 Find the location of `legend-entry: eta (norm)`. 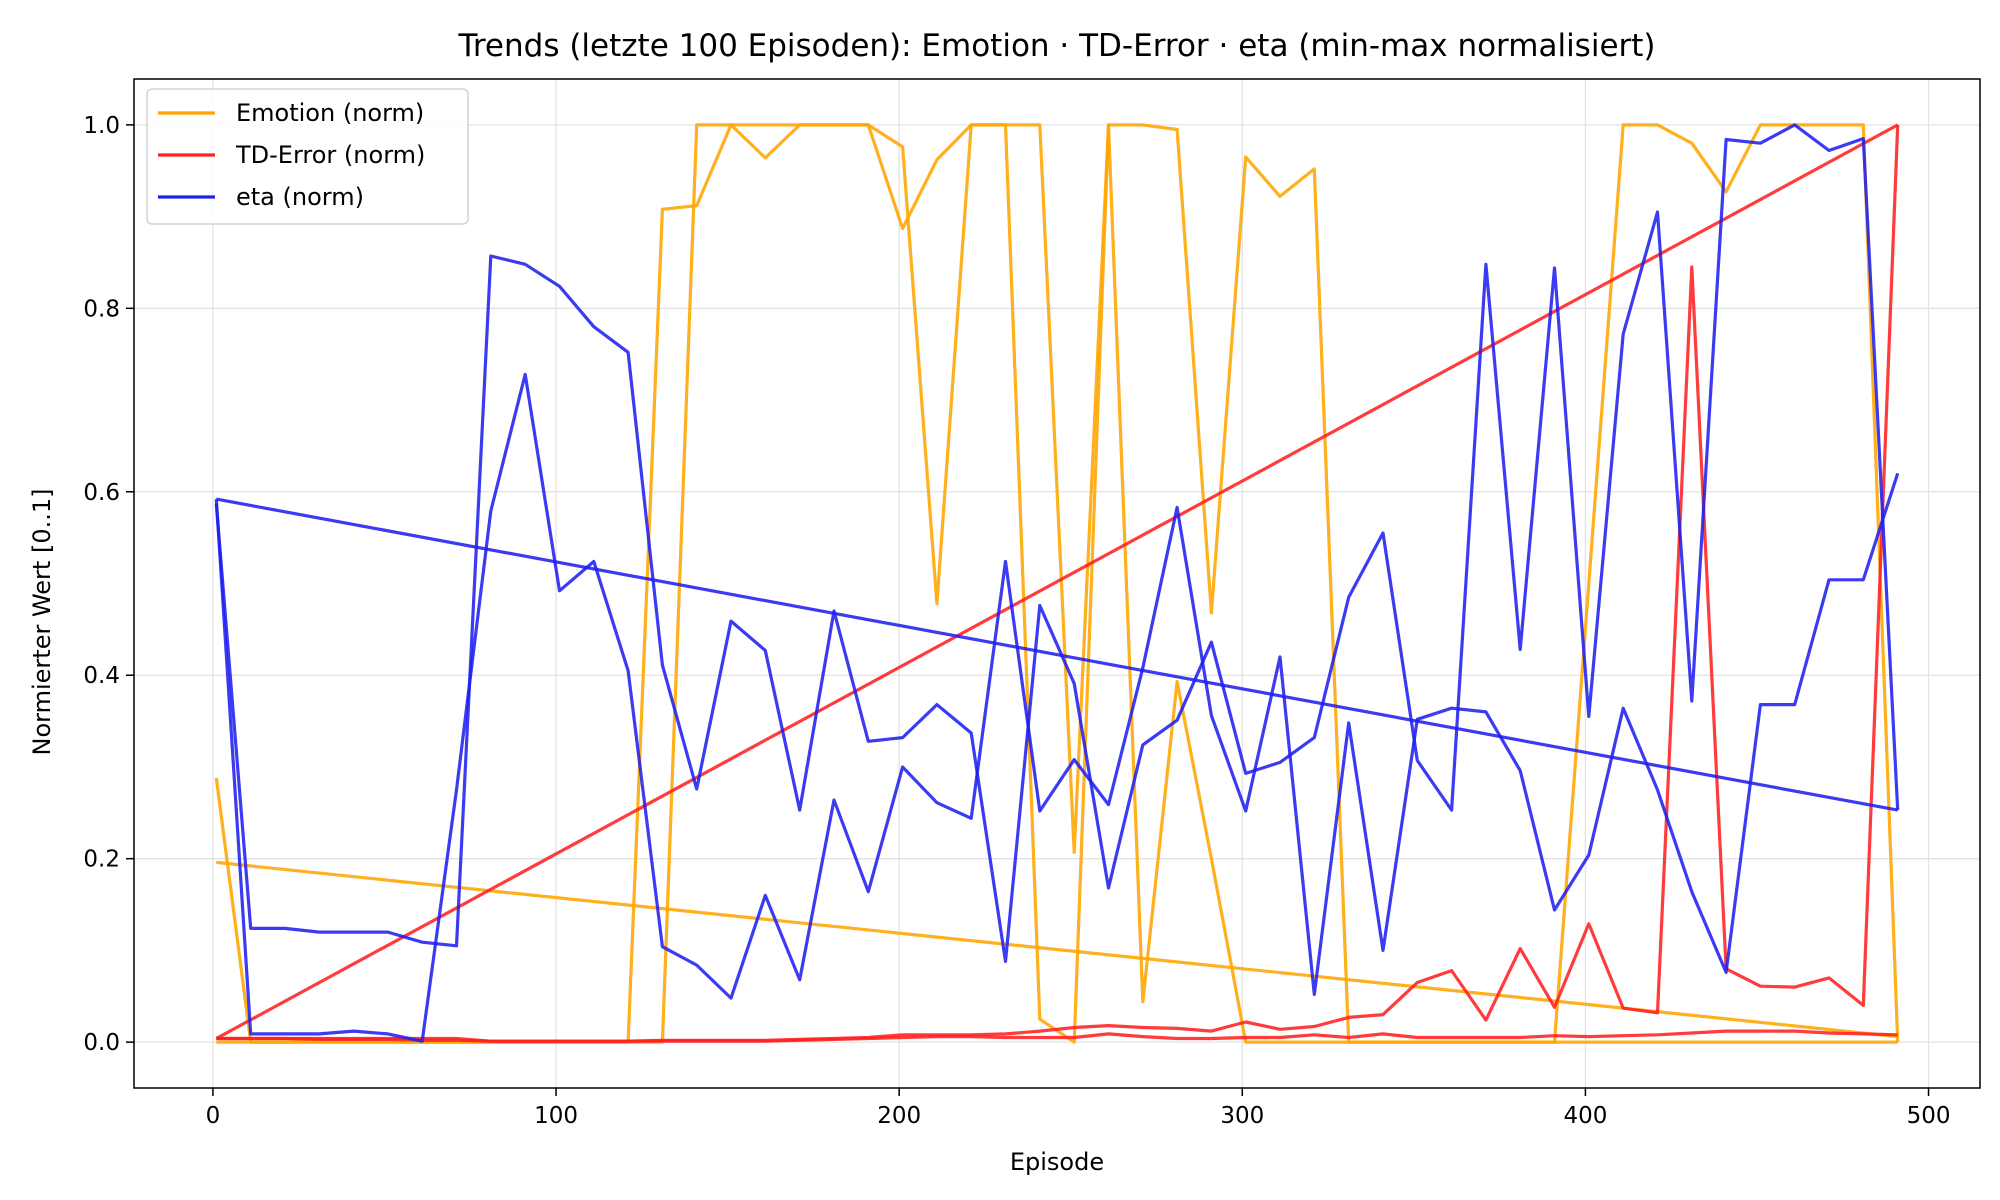

legend-entry: eta (norm) is located at coordinates (300, 197).